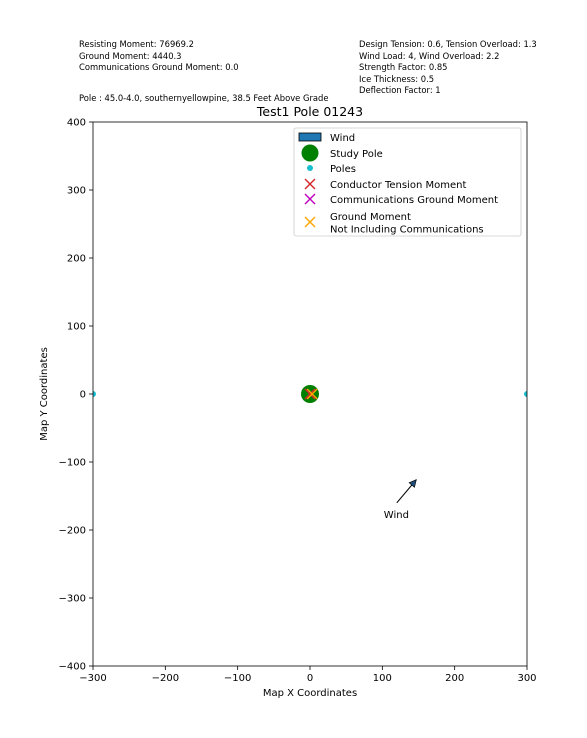 This screenshot has height=738, width=587. What do you see at coordinates (396, 515) in the screenshot?
I see `wind-arrow-label: Wind` at bounding box center [396, 515].